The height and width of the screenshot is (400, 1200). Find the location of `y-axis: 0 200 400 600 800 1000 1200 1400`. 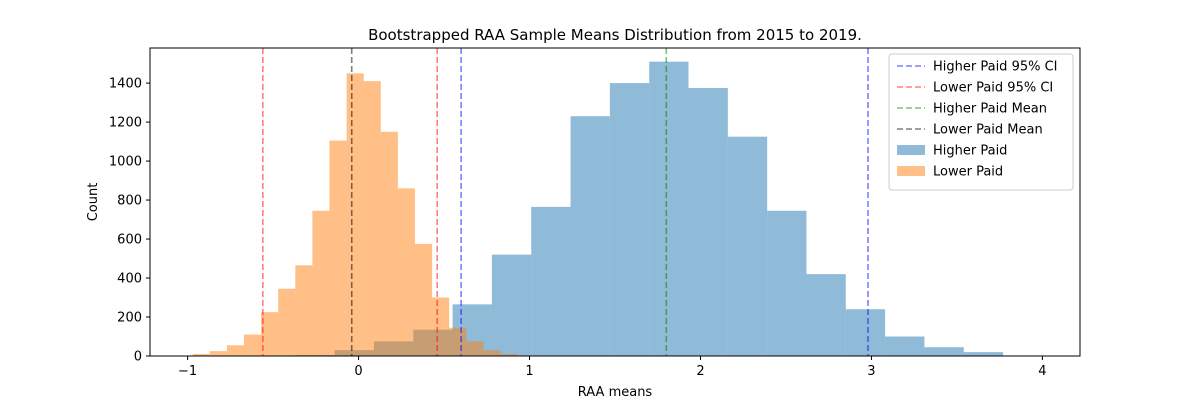

y-axis: 0 200 400 600 800 1000 1200 1400 is located at coordinates (129, 221).